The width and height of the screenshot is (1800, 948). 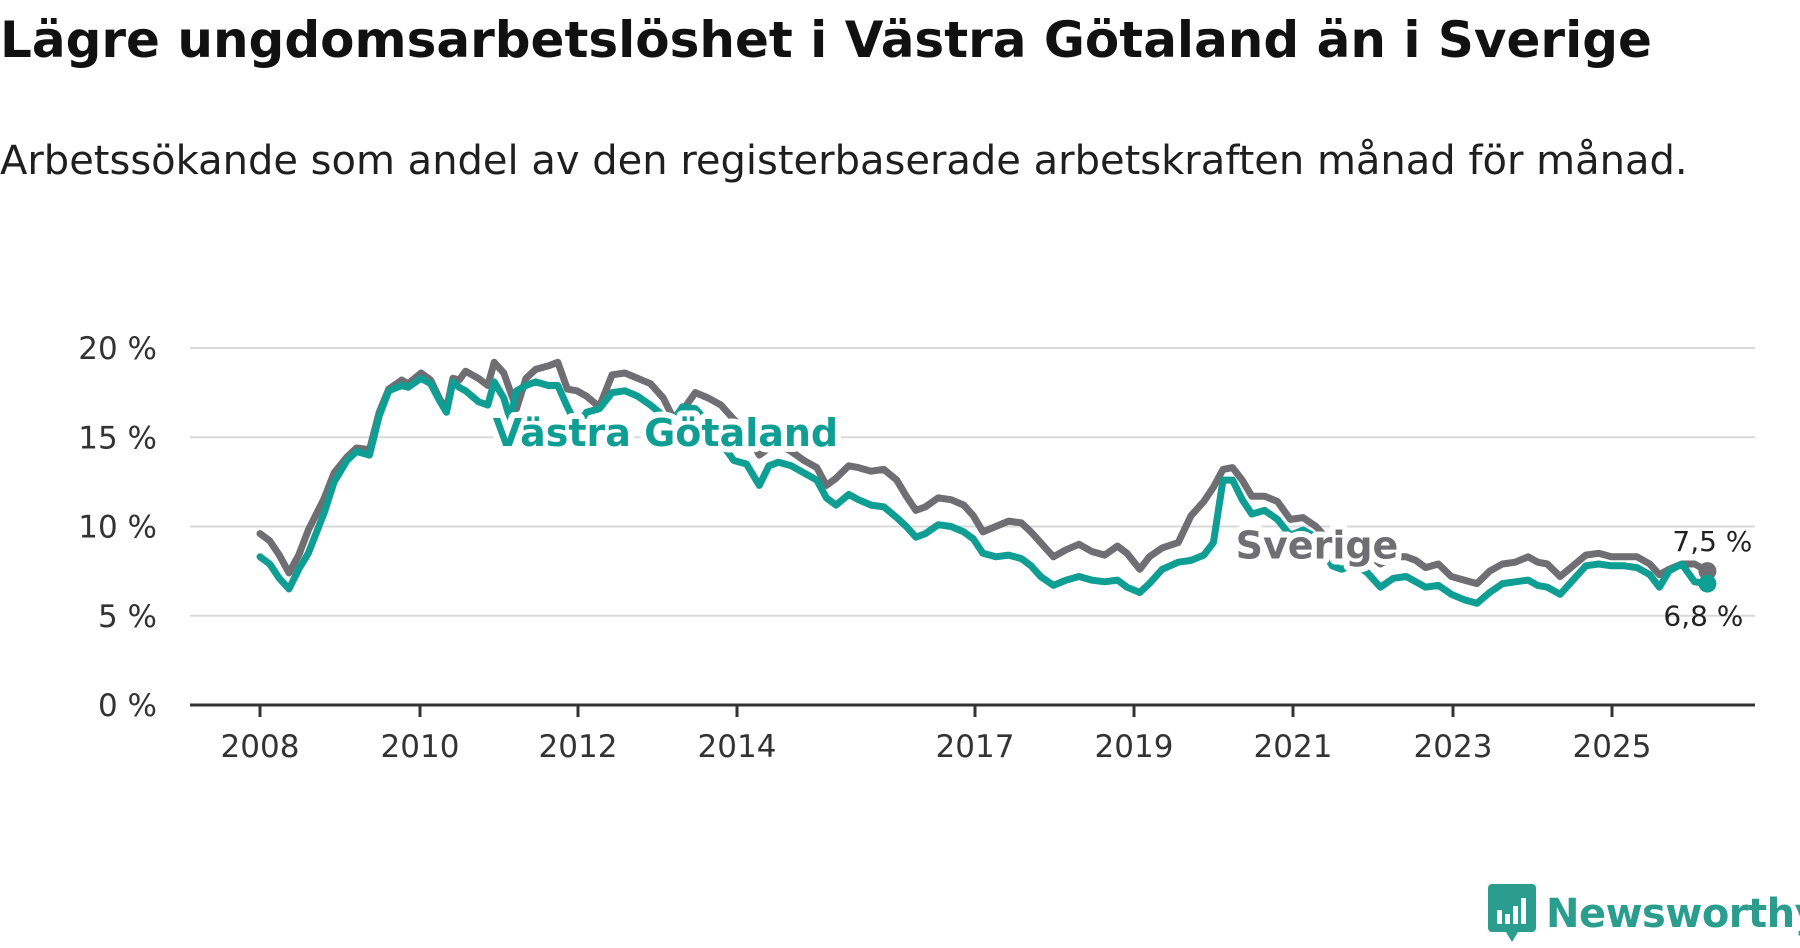 I want to click on x-tick-label: 2017, so click(x=975, y=747).